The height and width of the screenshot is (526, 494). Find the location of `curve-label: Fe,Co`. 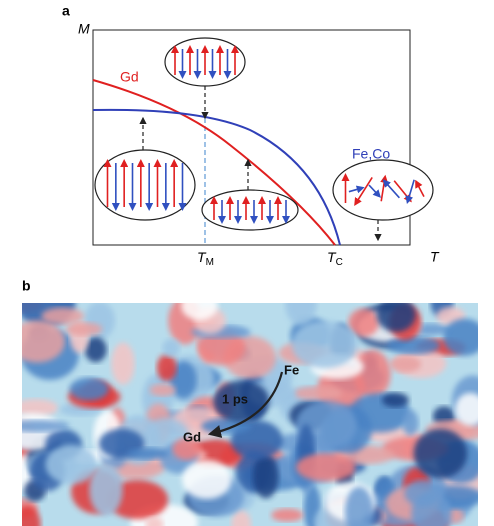

curve-label: Fe,Co is located at coordinates (371, 154).